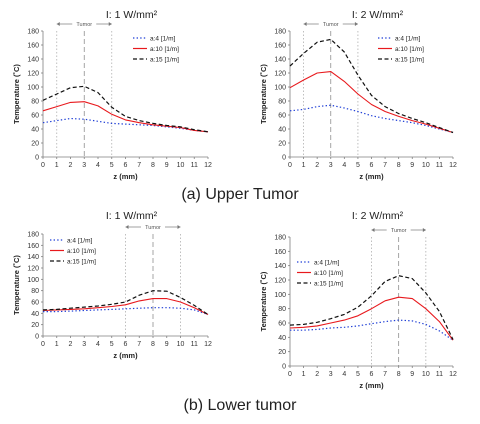 The image size is (480, 424). What do you see at coordinates (35, 303) in the screenshot?
I see `y-tick-label: 60` at bounding box center [35, 303].